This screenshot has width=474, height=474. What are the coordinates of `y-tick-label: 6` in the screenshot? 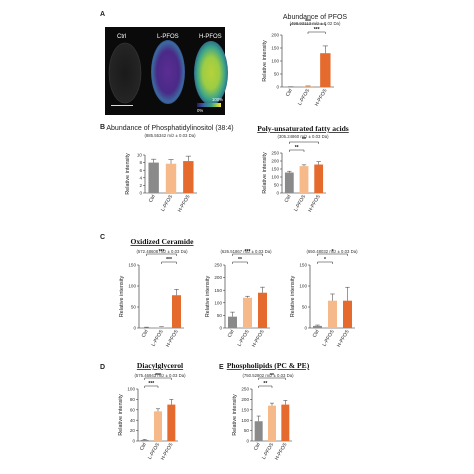 It's located at (140, 170).